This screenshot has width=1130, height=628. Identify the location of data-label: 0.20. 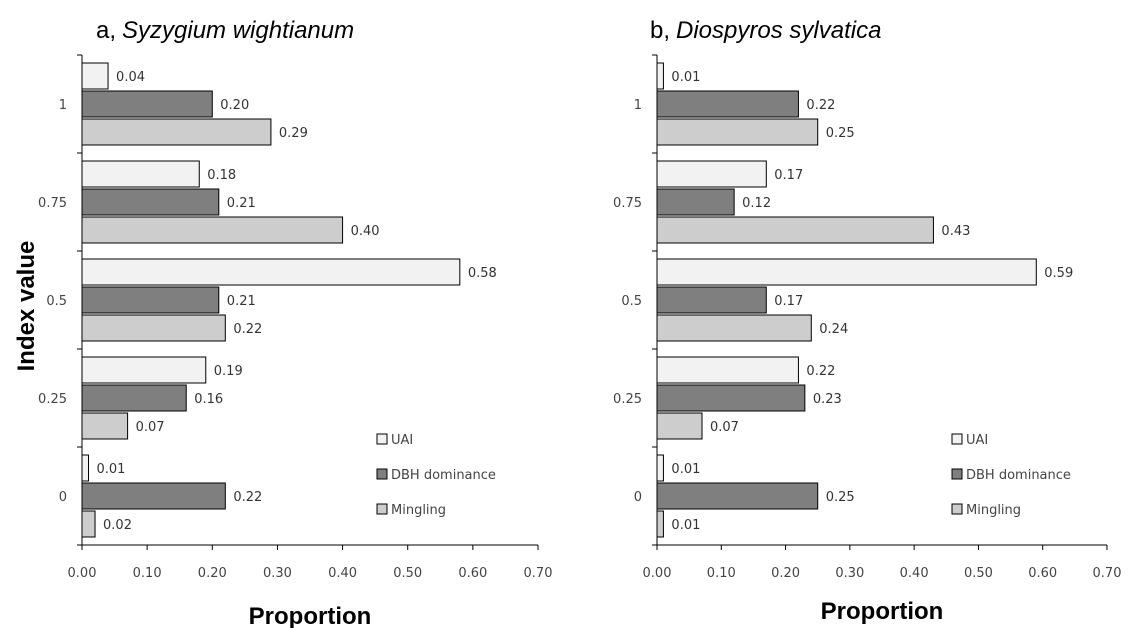
(234, 105).